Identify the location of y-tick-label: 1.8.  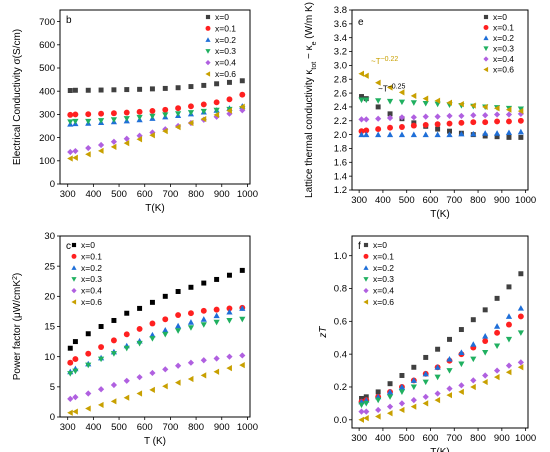
(340, 149).